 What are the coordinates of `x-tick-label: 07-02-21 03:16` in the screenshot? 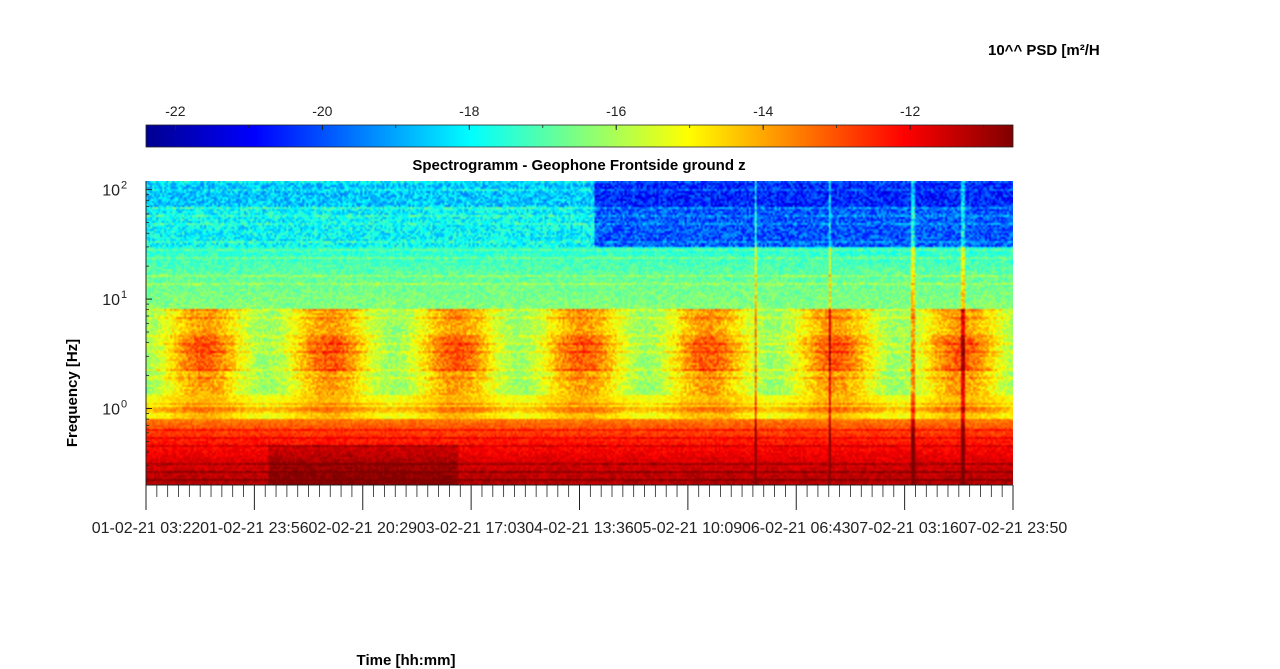 It's located at (904, 528).